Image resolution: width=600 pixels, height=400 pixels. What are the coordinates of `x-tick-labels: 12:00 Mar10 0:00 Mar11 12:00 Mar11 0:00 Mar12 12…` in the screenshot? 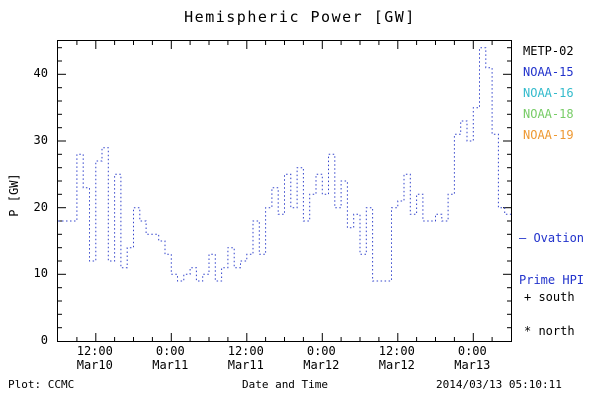 It's located at (283, 359).